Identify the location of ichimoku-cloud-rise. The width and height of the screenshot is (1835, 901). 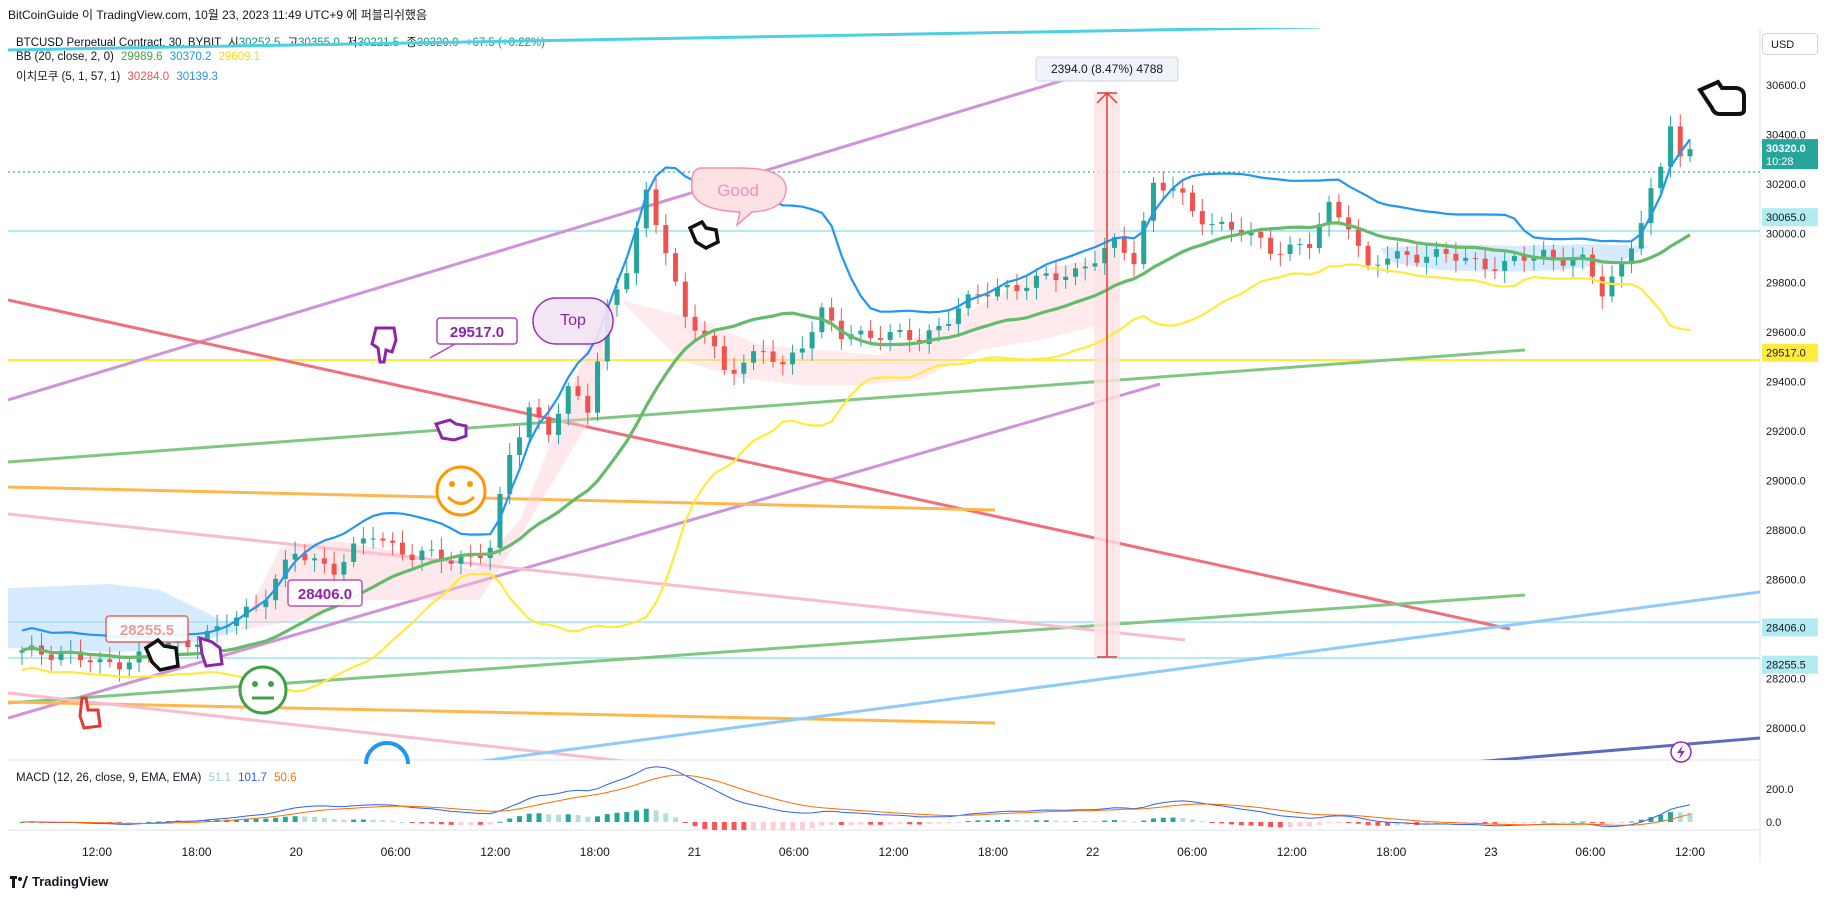
(430, 465).